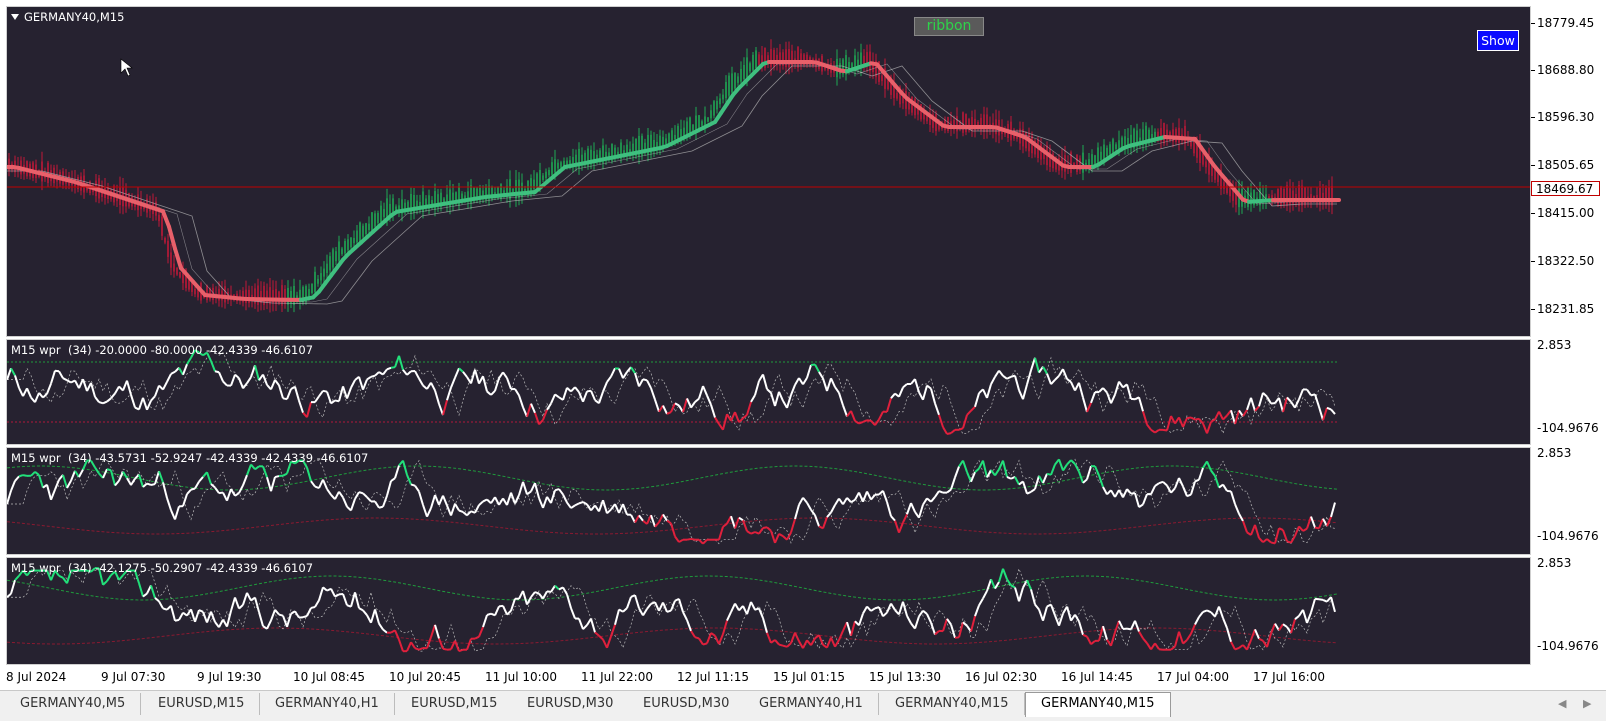 Image resolution: width=1606 pixels, height=721 pixels. I want to click on tab-eurusd-m15-2: EURUSD,M15, so click(454, 704).